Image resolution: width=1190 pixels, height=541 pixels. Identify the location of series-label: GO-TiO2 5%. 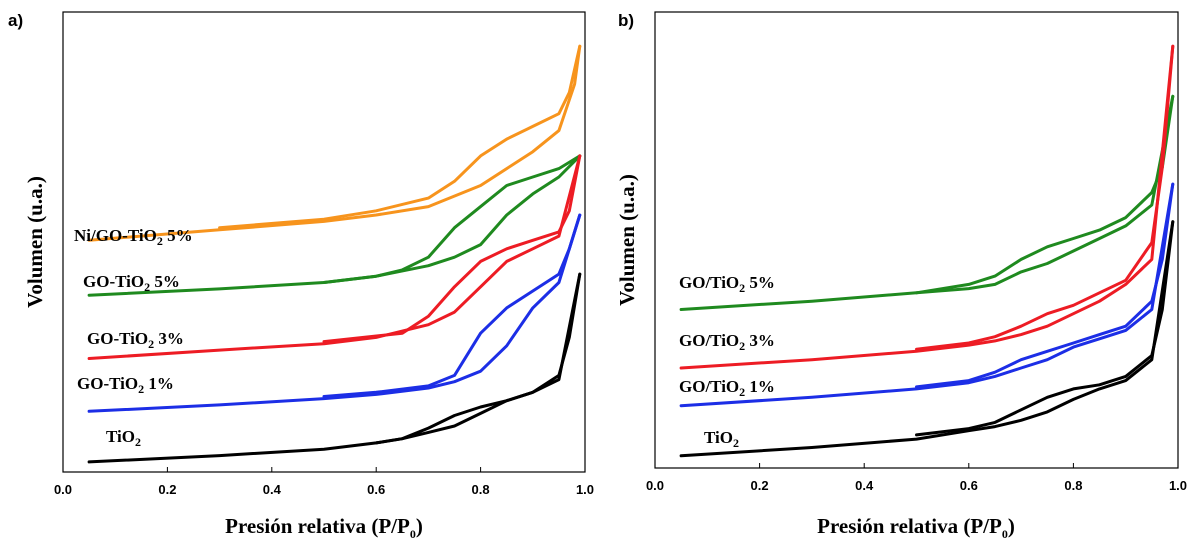
(131, 283).